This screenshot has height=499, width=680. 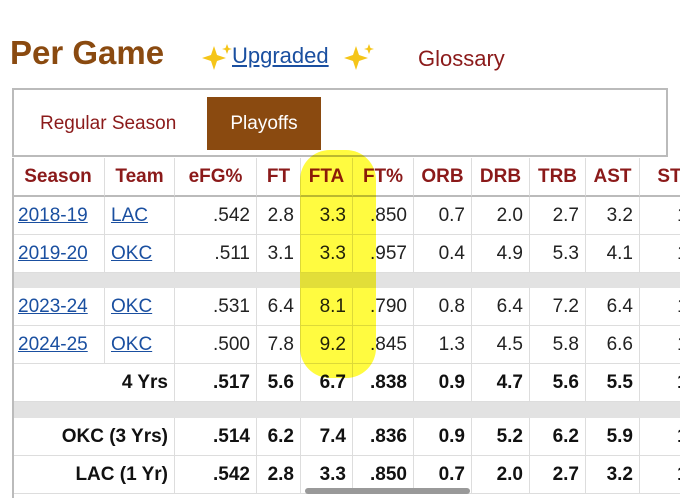 What do you see at coordinates (279, 254) in the screenshot?
I see `stat-cell: 3.1` at bounding box center [279, 254].